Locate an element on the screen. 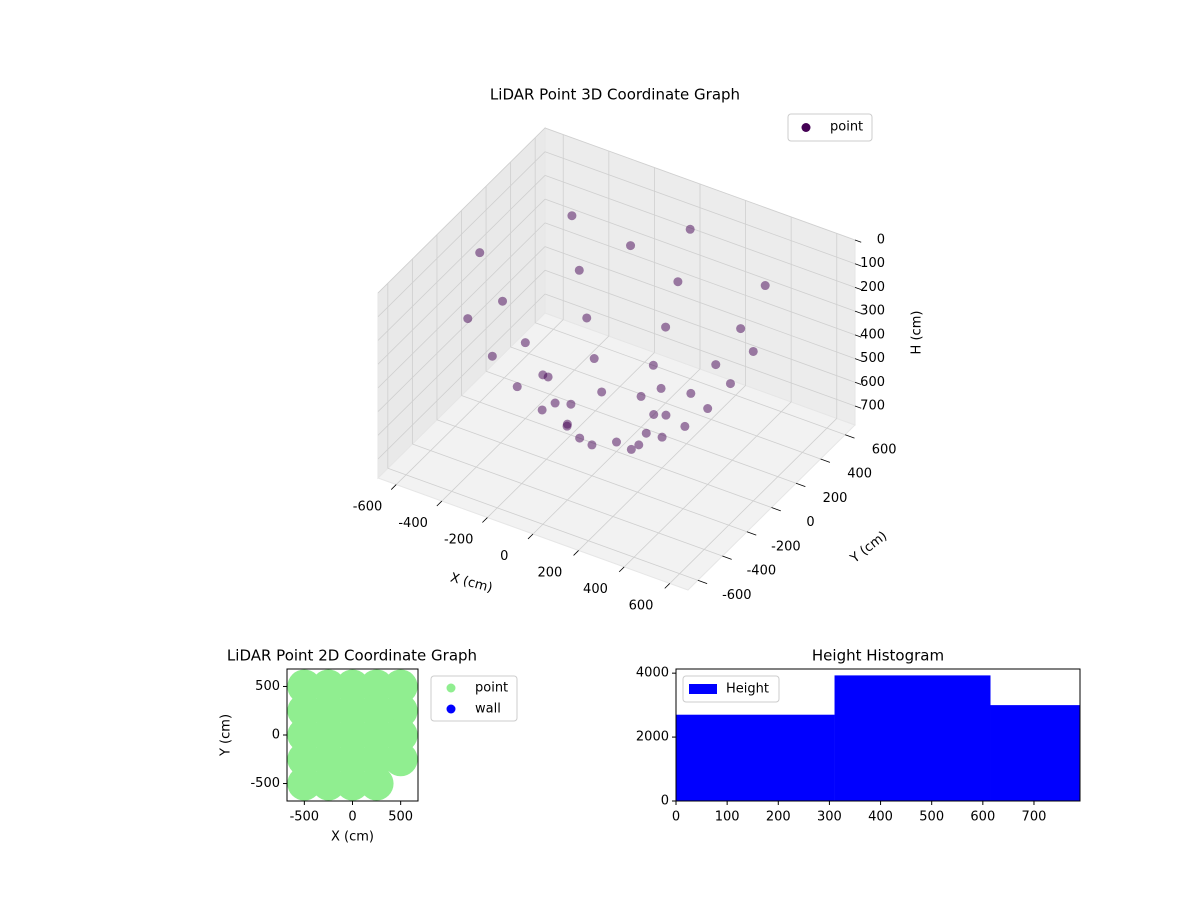 The image size is (1200, 900). z-tick-label: 100 is located at coordinates (872, 263).